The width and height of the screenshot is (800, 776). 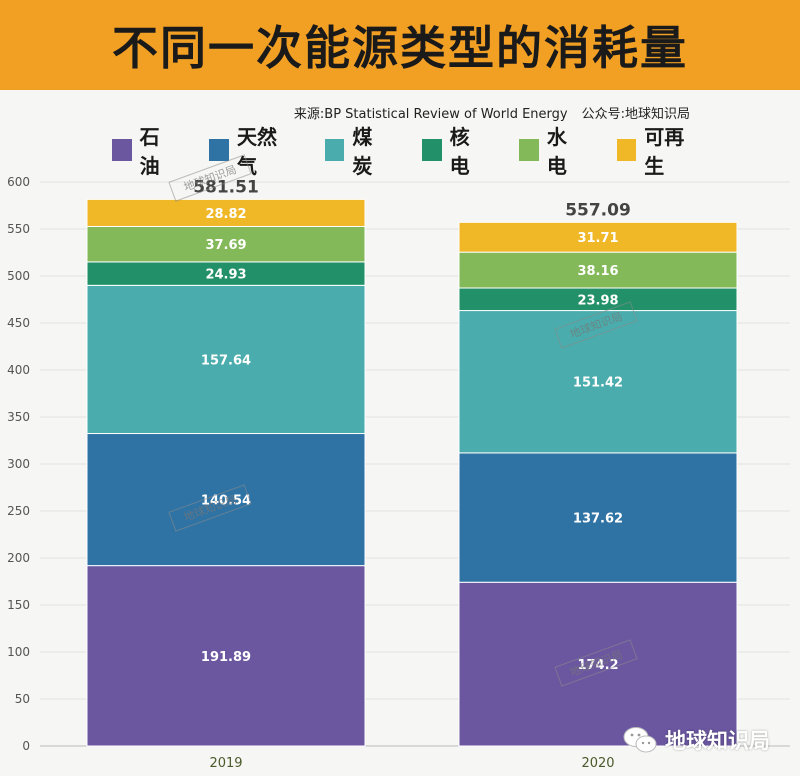 What do you see at coordinates (18, 229) in the screenshot?
I see `y-tick-label: 550` at bounding box center [18, 229].